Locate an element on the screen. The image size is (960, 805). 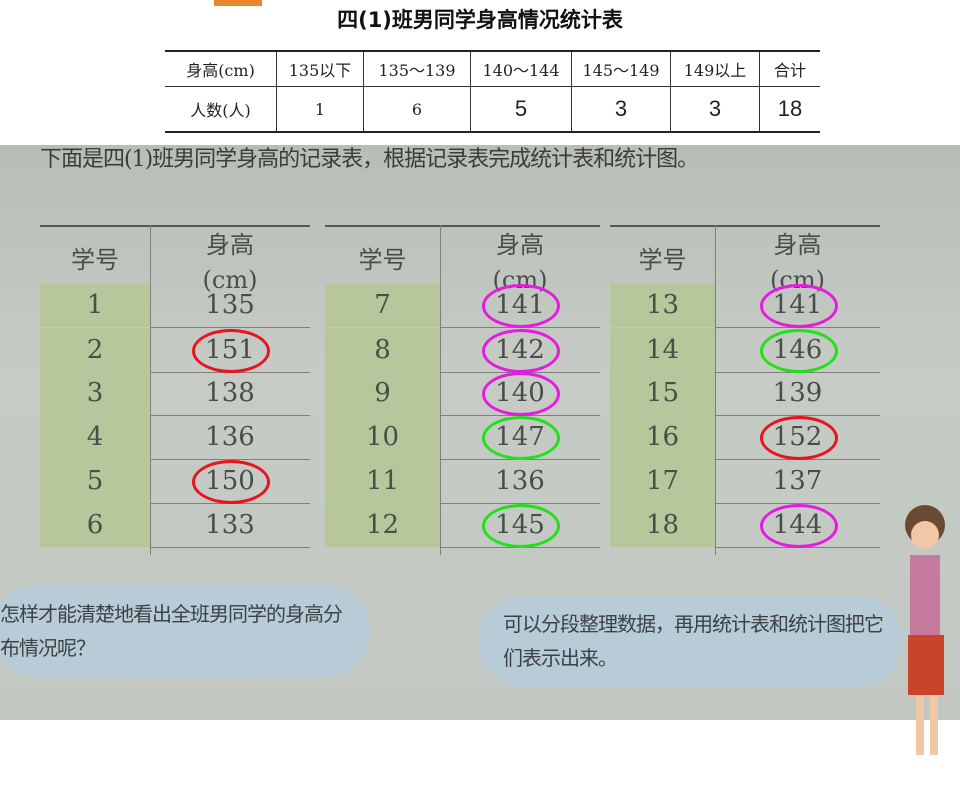
summary-count-row: 人数(人) 1 6 5 3 3 18 is located at coordinates (492, 109).